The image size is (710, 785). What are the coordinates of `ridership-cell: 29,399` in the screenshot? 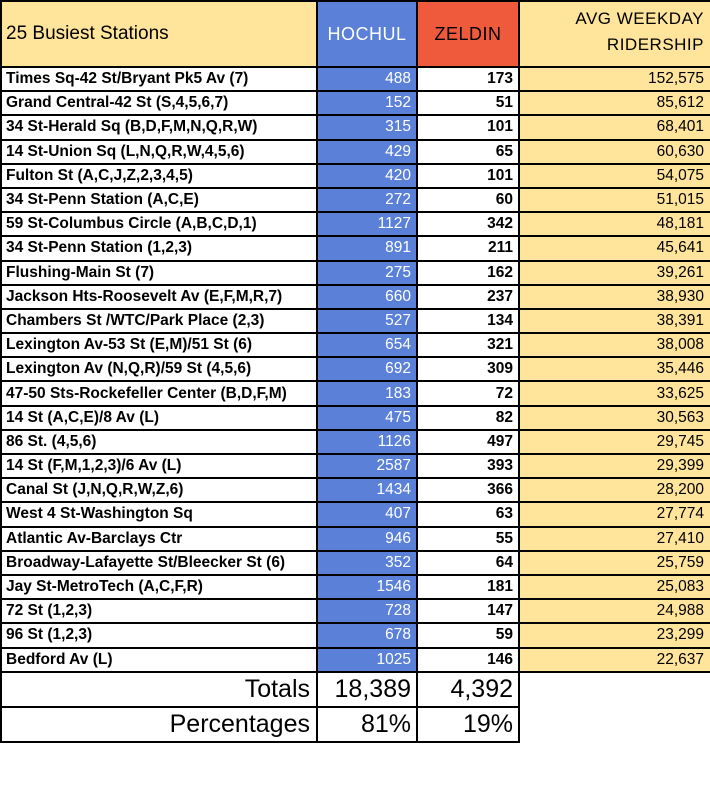 It's located at (614, 466).